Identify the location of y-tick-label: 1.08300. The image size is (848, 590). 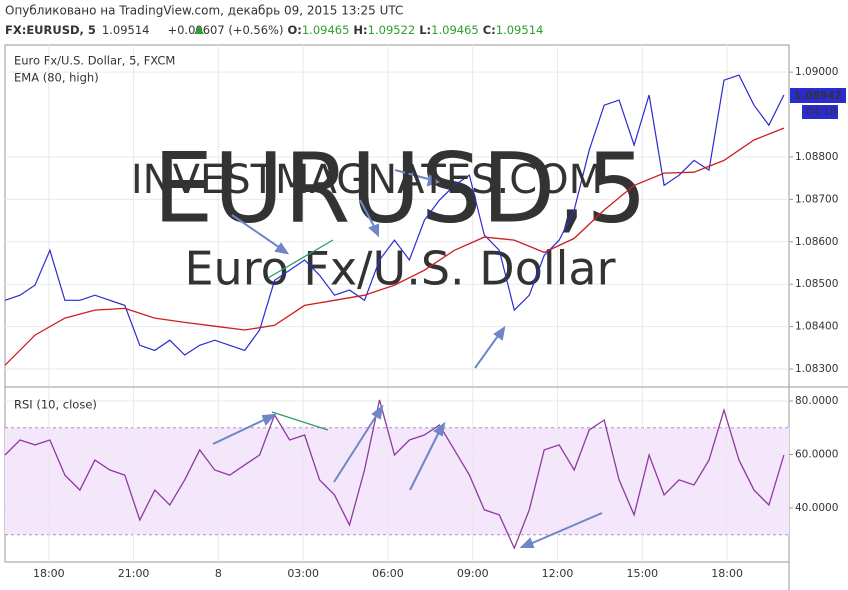
(816, 369).